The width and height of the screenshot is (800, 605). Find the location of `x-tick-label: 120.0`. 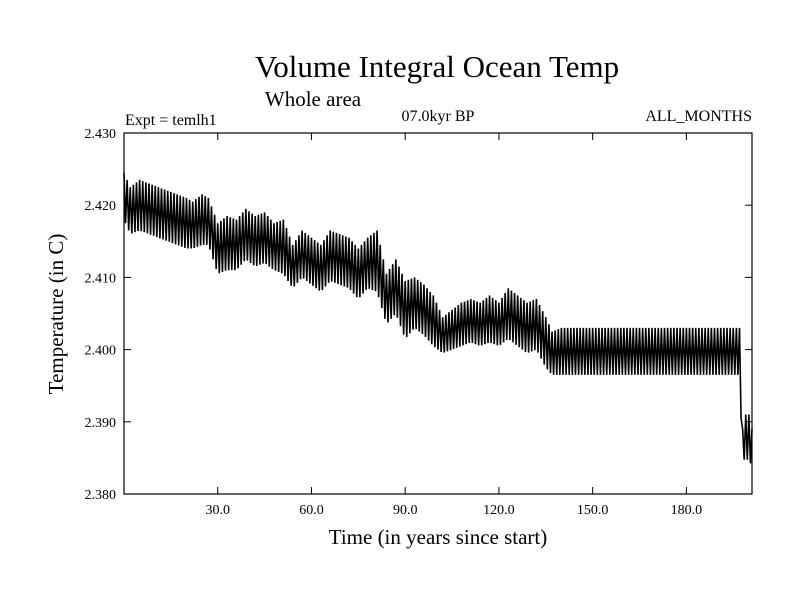

x-tick-label: 120.0 is located at coordinates (499, 510).